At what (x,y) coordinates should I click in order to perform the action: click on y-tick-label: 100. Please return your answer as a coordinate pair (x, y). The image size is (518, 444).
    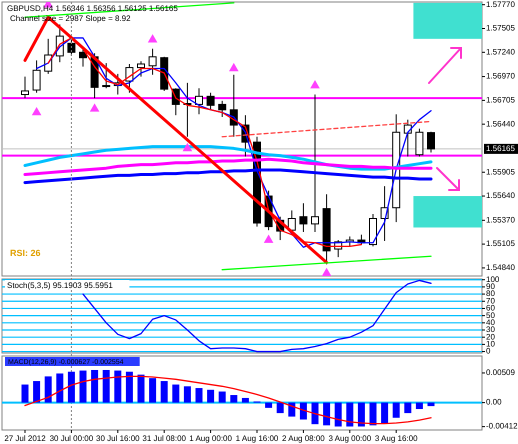
    Looking at the image, I should click on (493, 279).